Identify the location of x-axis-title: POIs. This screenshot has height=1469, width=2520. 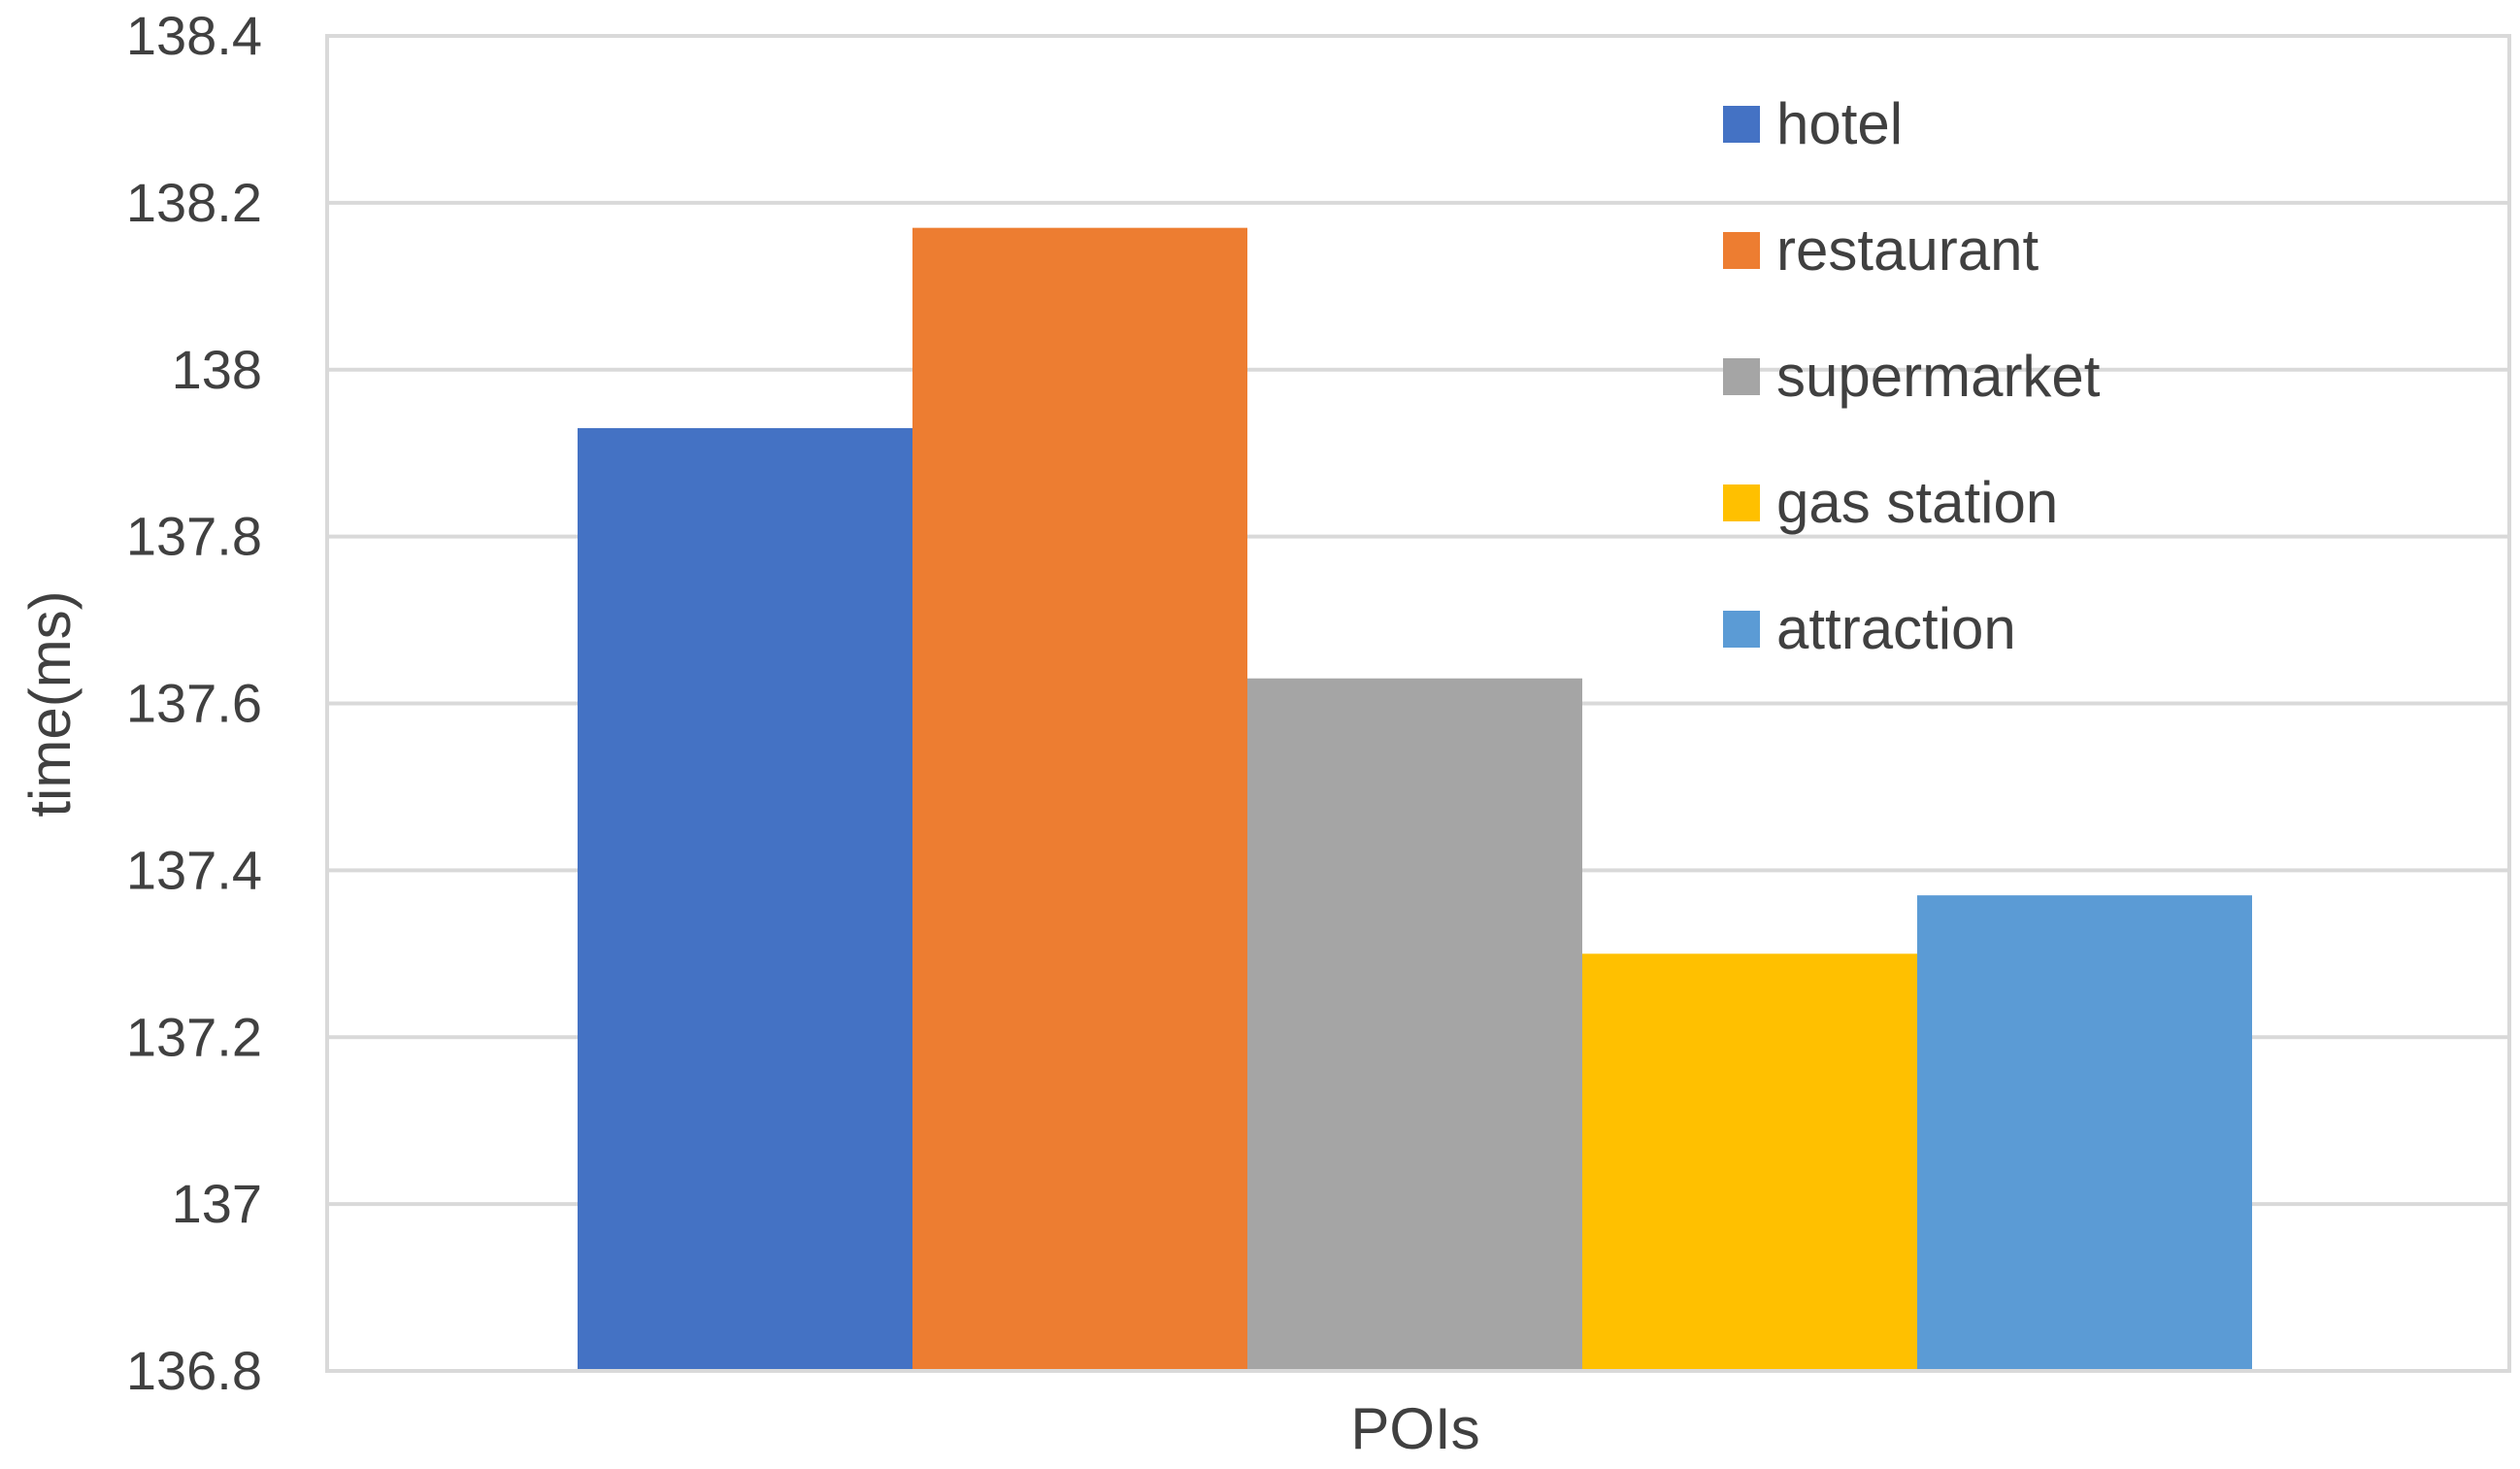
(1414, 1428).